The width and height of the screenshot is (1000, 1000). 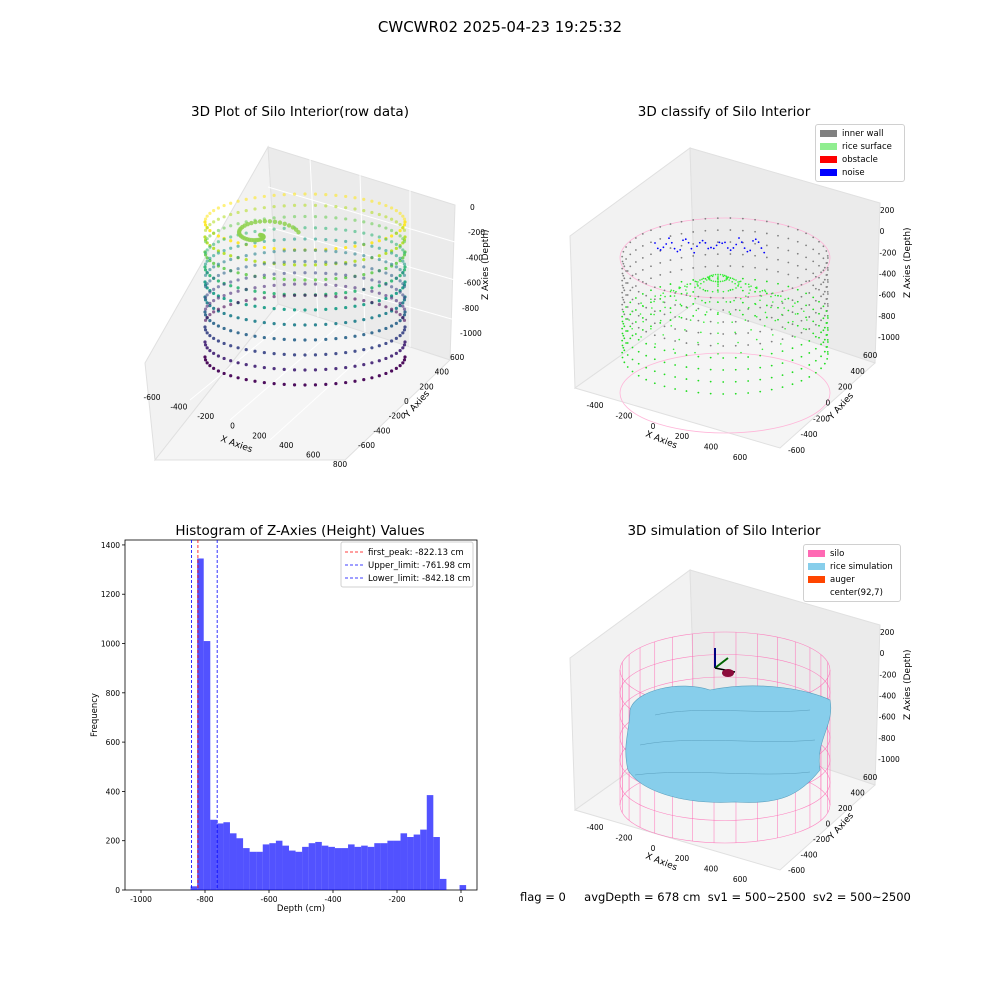 I want to click on legend-label: Lower_limit: -842.18 cm, so click(x=419, y=579).